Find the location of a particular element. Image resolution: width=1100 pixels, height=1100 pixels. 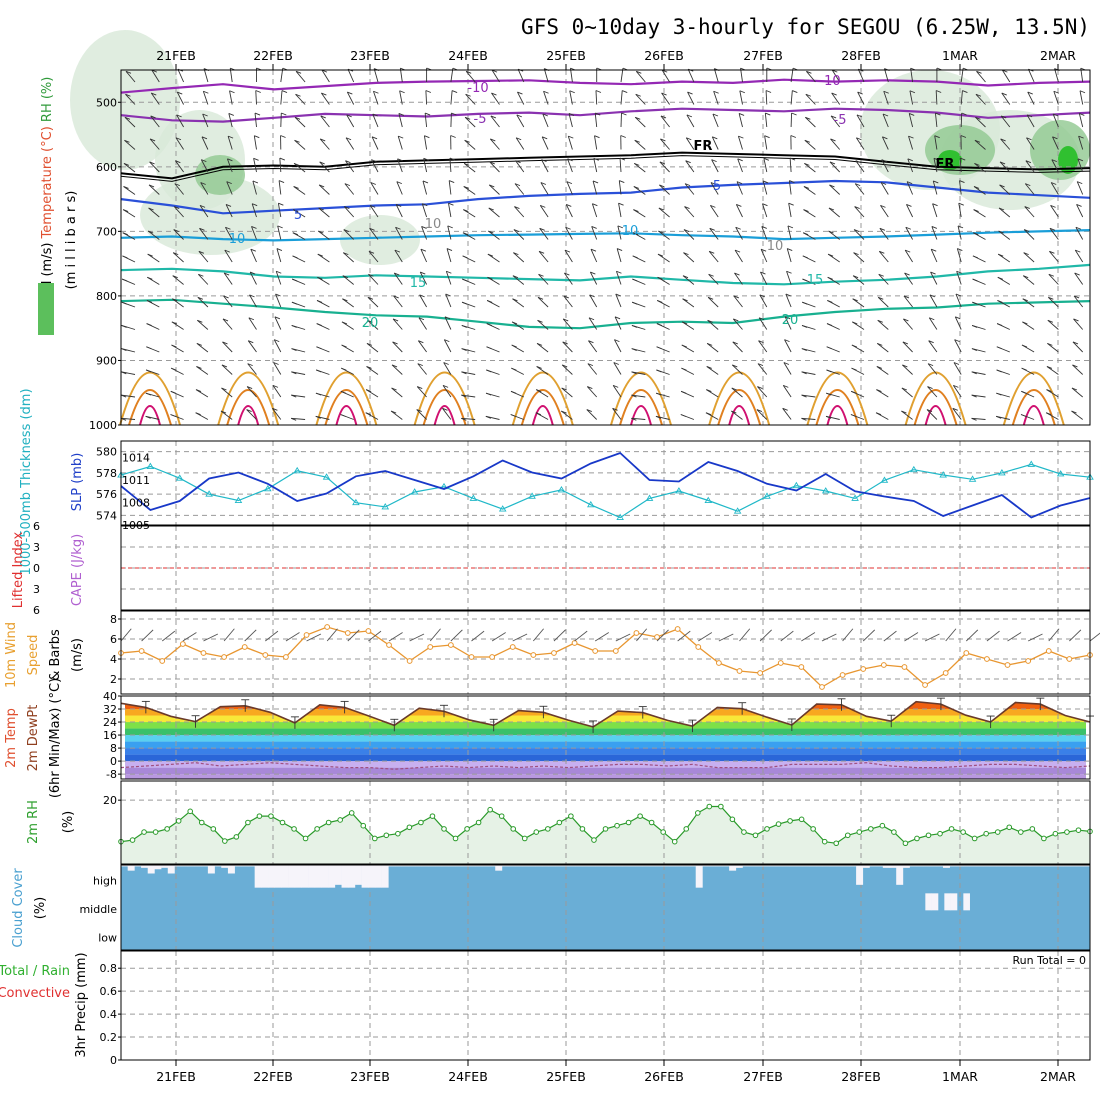

contour-label-8: 10 is located at coordinates (237, 239).